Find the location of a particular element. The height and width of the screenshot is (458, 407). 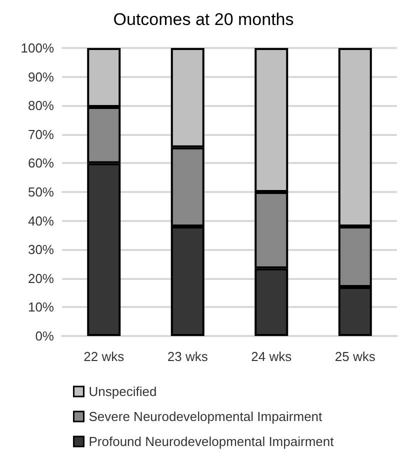

x-tick-label: 22 wks is located at coordinates (104, 356).